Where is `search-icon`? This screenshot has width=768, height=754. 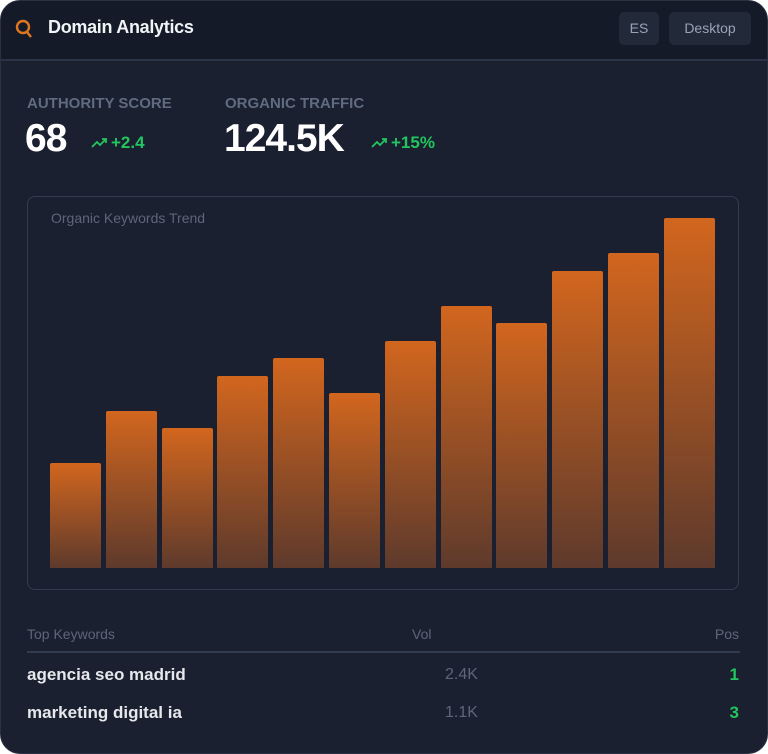
search-icon is located at coordinates (23, 28).